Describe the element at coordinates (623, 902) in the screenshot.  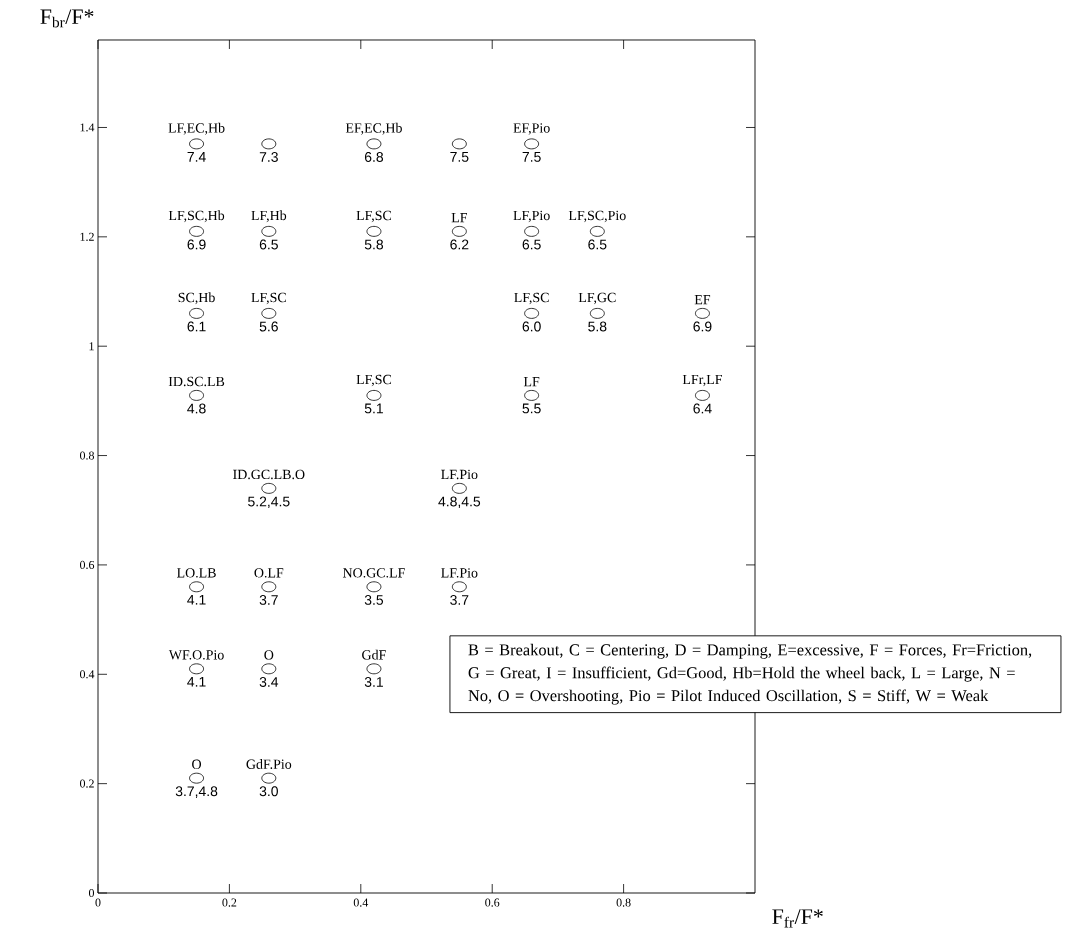
I see `x-tick-label: 0.8` at that location.